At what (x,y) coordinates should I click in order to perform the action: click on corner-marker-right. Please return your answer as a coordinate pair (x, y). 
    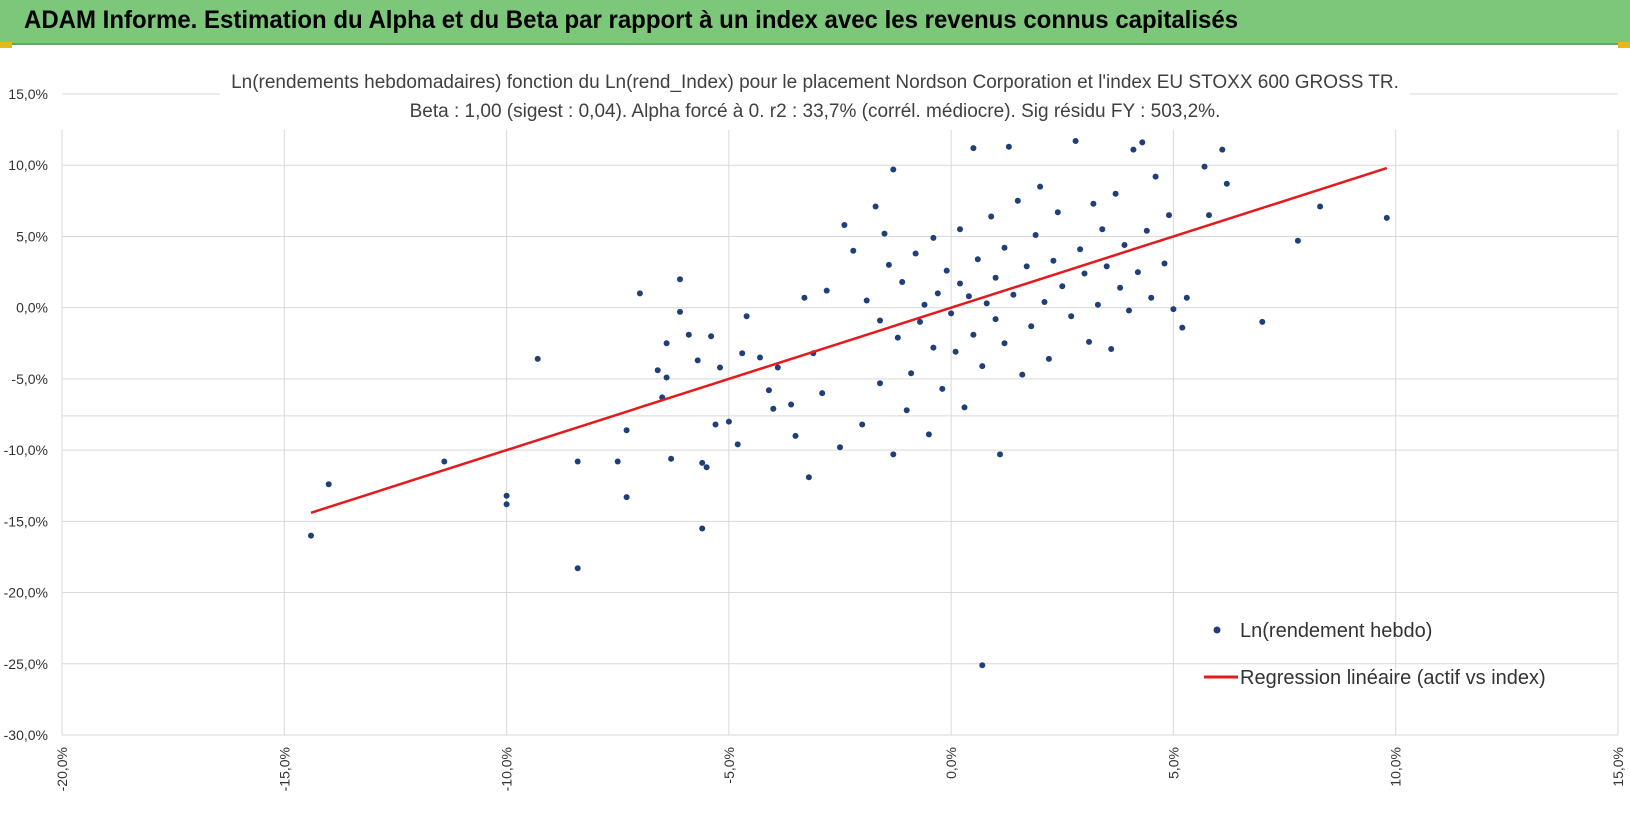
    Looking at the image, I should click on (1624, 45).